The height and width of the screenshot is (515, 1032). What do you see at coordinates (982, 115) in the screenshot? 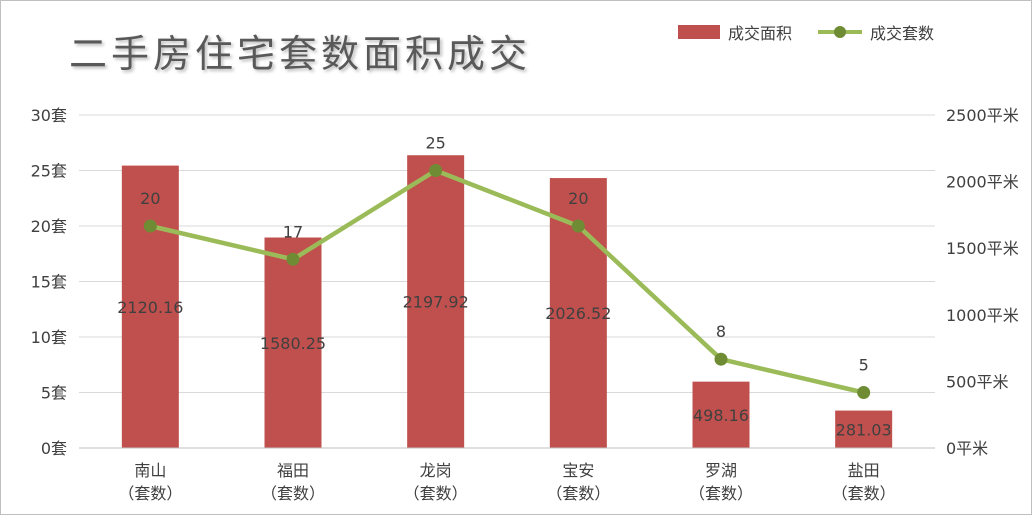
I see `y-right-tick-label: 2500平米` at bounding box center [982, 115].